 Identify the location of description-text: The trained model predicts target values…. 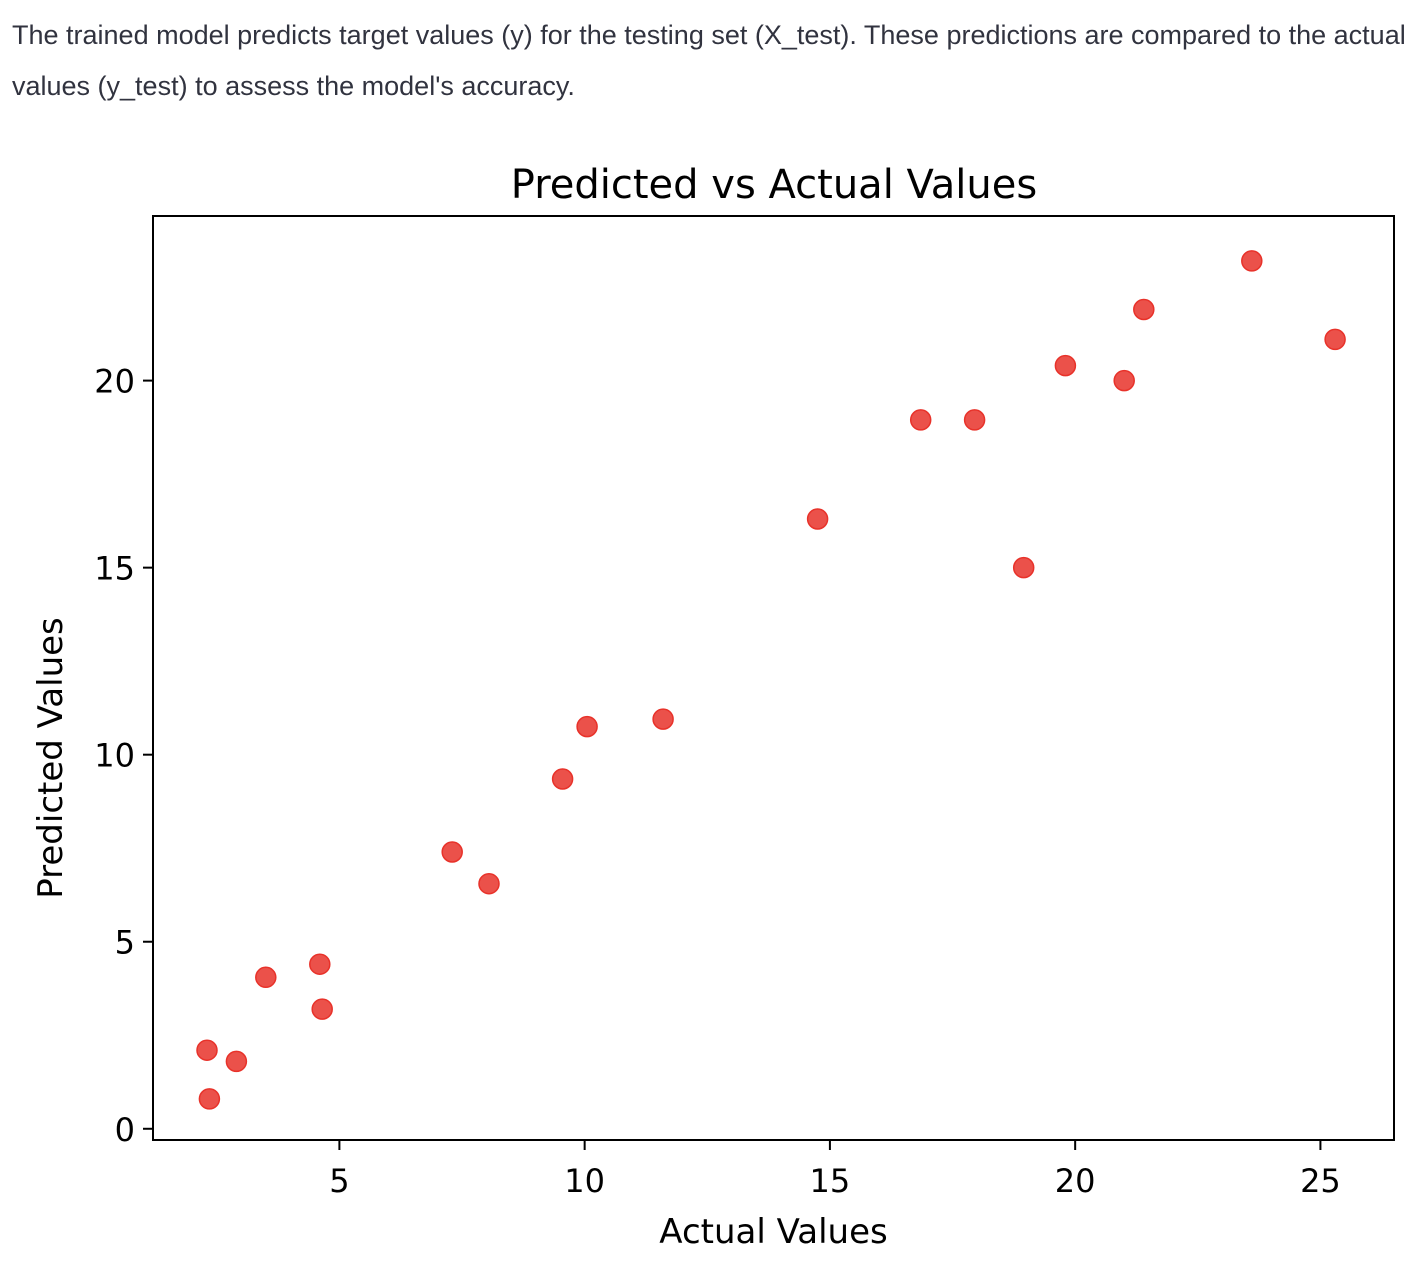
(709, 60).